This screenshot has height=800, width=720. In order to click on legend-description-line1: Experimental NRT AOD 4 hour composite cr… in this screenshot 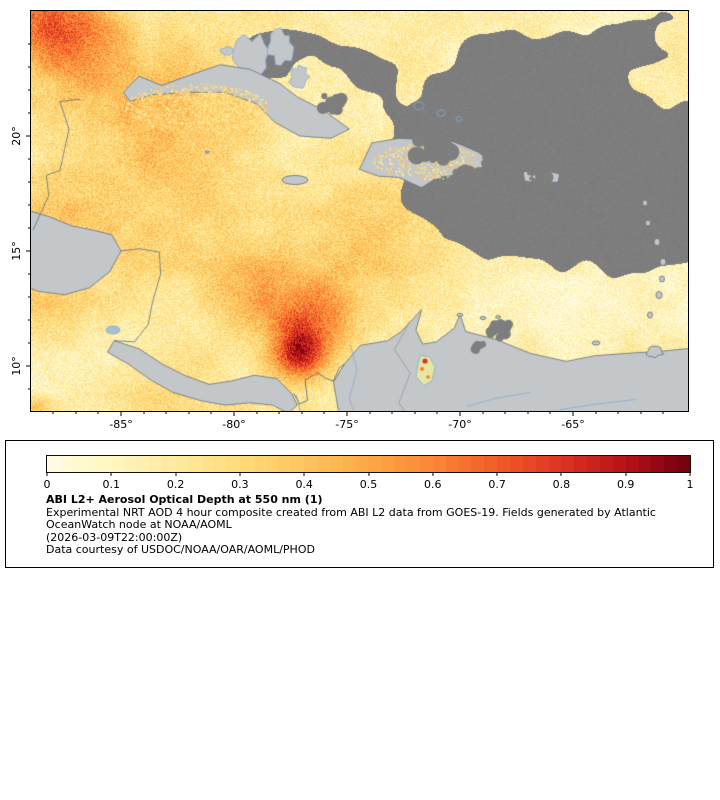, I will do `click(351, 512)`.